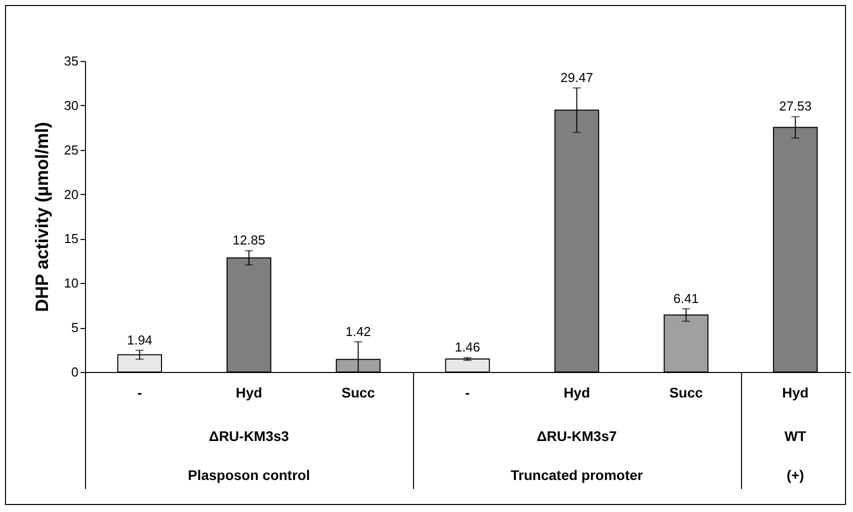 The image size is (853, 512). What do you see at coordinates (74, 372) in the screenshot?
I see `y-tick-label: 0` at bounding box center [74, 372].